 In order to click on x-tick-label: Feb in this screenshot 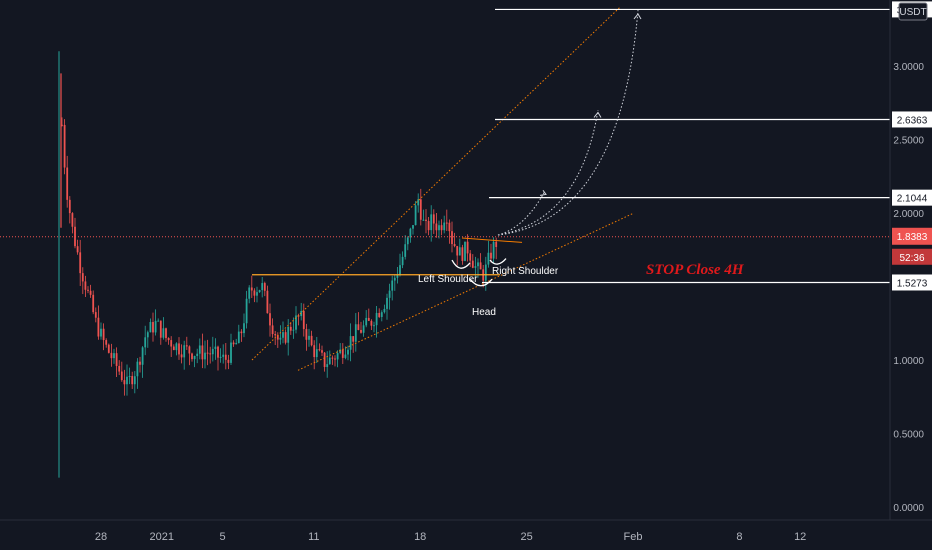, I will do `click(633, 537)`.